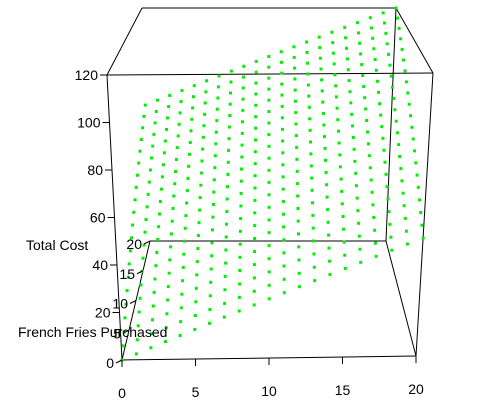  Describe the element at coordinates (97, 194) in the screenshot. I see `z-axis-ticks: 20 40 60 80 100 120` at that location.